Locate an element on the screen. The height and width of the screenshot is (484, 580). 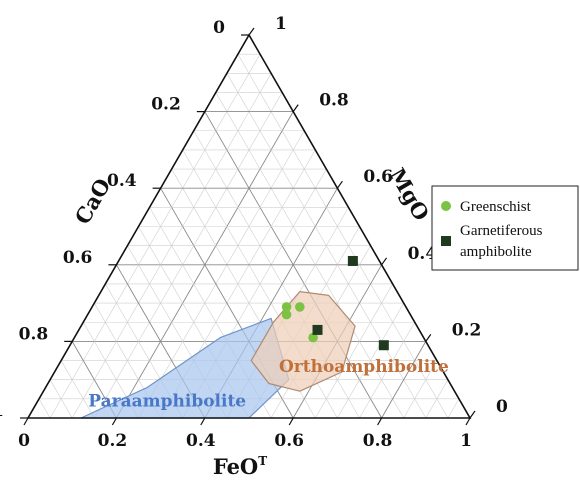
tick-label-right: 0.6 is located at coordinates (378, 177).